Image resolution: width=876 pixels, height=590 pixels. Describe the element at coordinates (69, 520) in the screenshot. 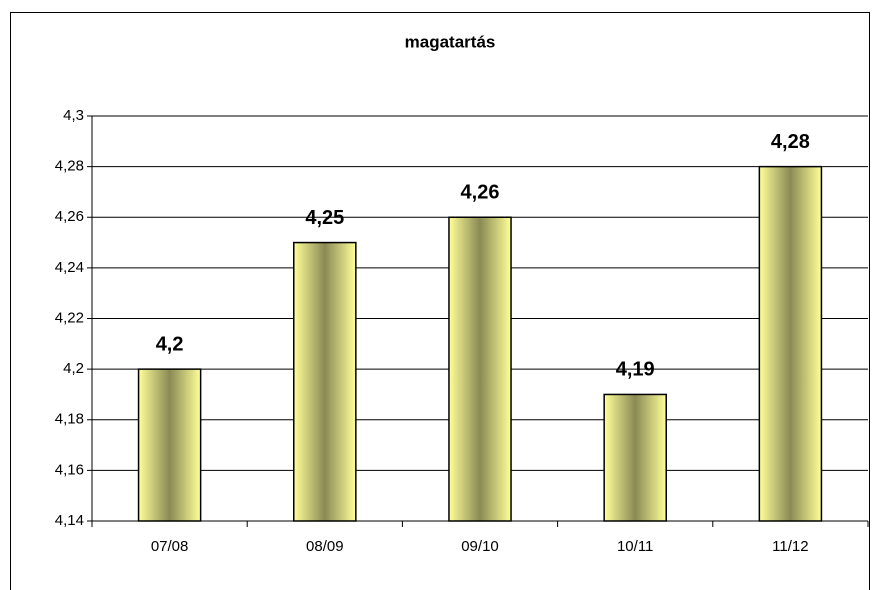

I see `y-tick-label: 4,14` at that location.